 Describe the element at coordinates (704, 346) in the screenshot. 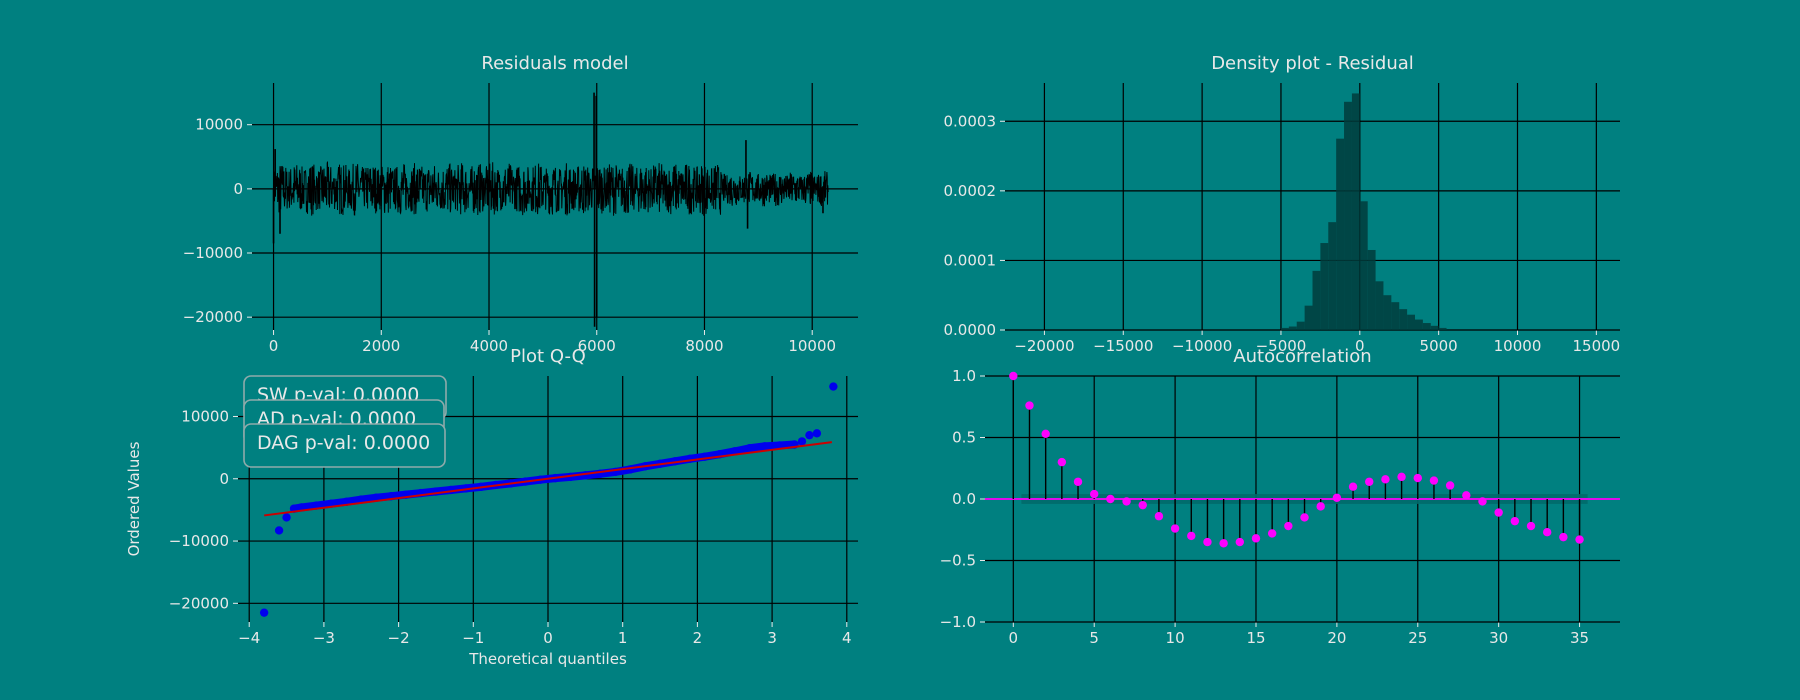

I see `x-tick-label: 8000` at that location.